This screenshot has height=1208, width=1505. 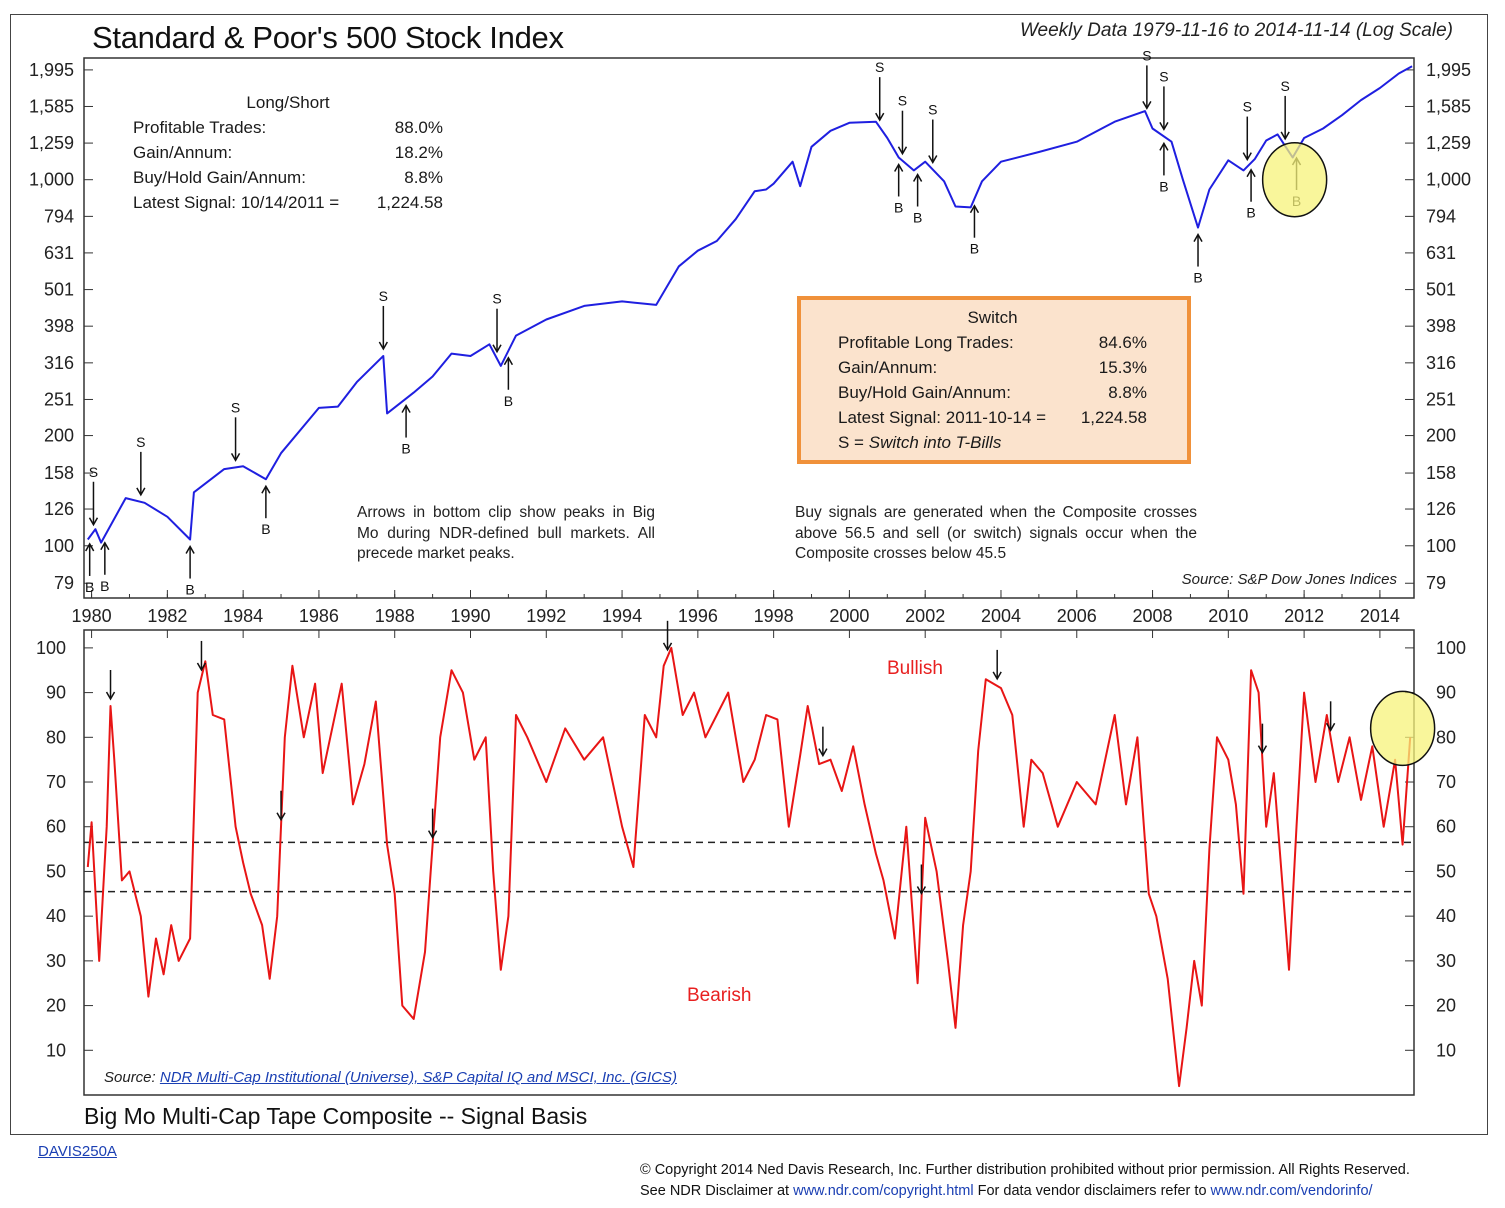 What do you see at coordinates (418, 152) in the screenshot?
I see `stat-value: 18.2%` at bounding box center [418, 152].